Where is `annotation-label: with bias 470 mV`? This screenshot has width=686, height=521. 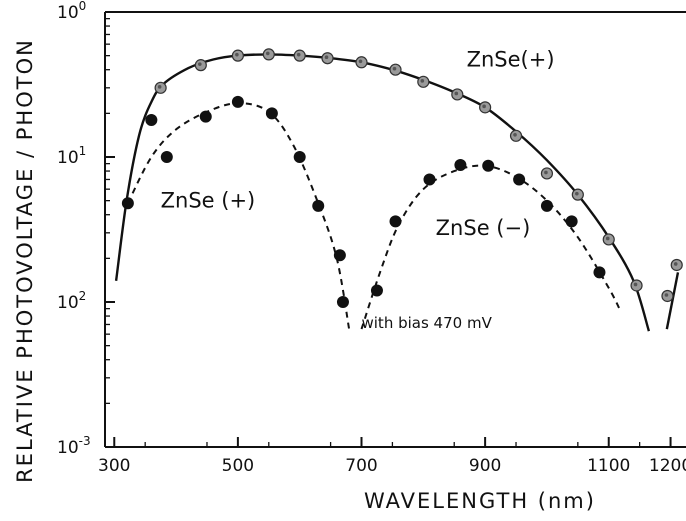
annotation-label: with bias 470 mV is located at coordinates (427, 323).